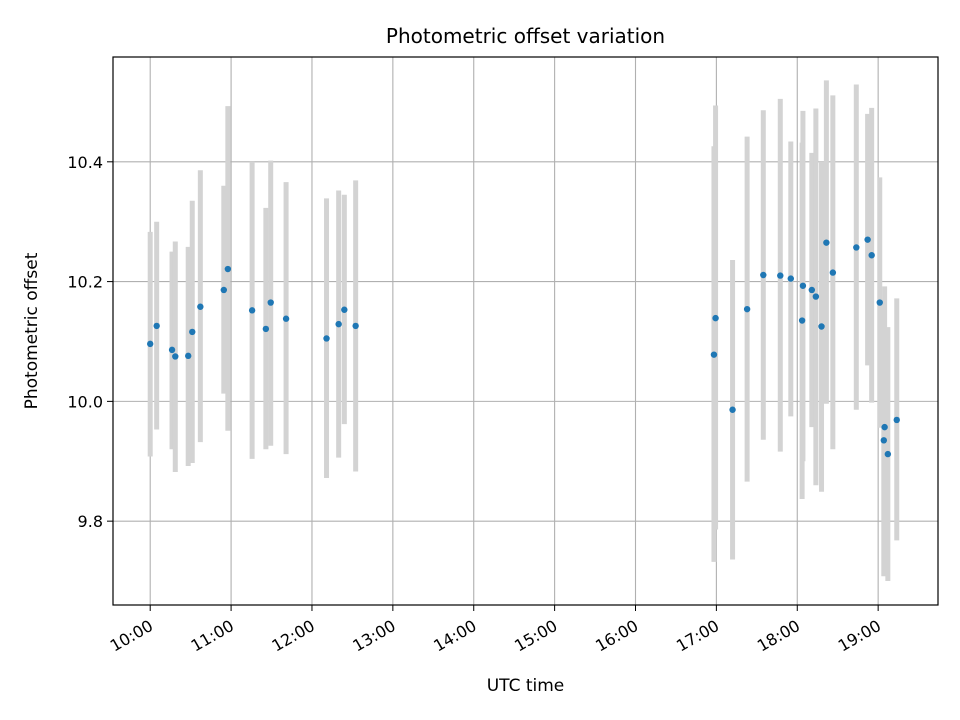 The image size is (960, 720). I want to click on y-tick-label: 10.0, so click(85, 401).